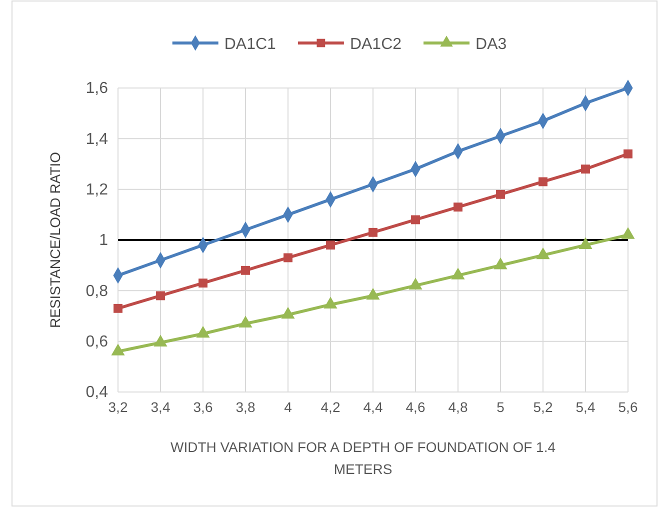 Image resolution: width=659 pixels, height=508 pixels. Describe the element at coordinates (376, 44) in the screenshot. I see `legend-label: DA1C2` at that location.